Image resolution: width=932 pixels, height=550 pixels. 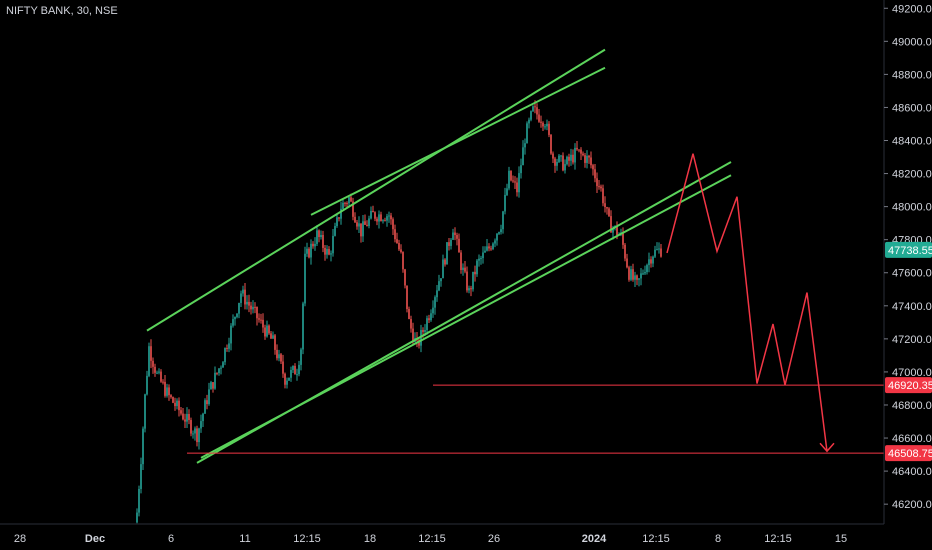 I want to click on price-tick-label: 48000.00, so click(x=912, y=208).